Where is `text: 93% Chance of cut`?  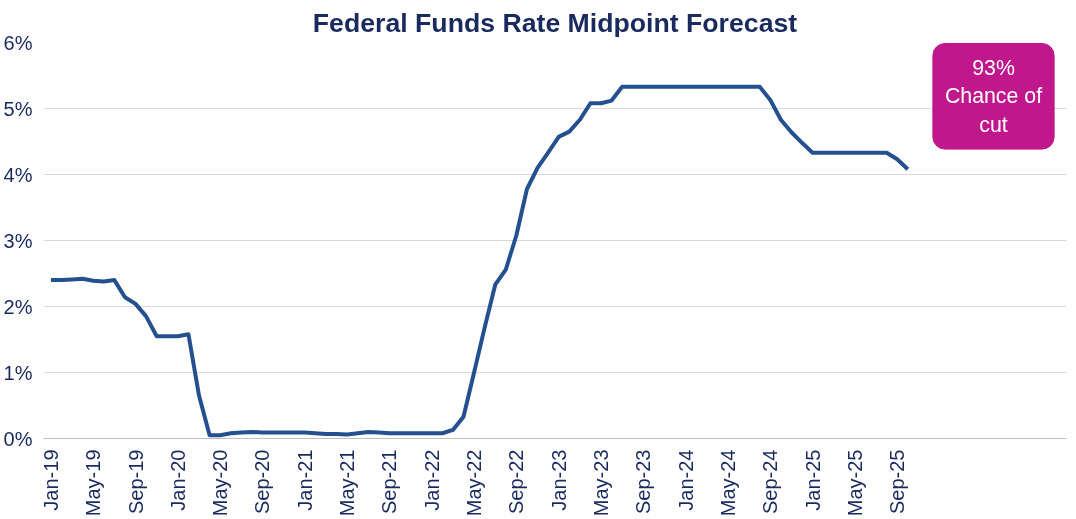 text: 93% Chance of cut is located at coordinates (993, 96).